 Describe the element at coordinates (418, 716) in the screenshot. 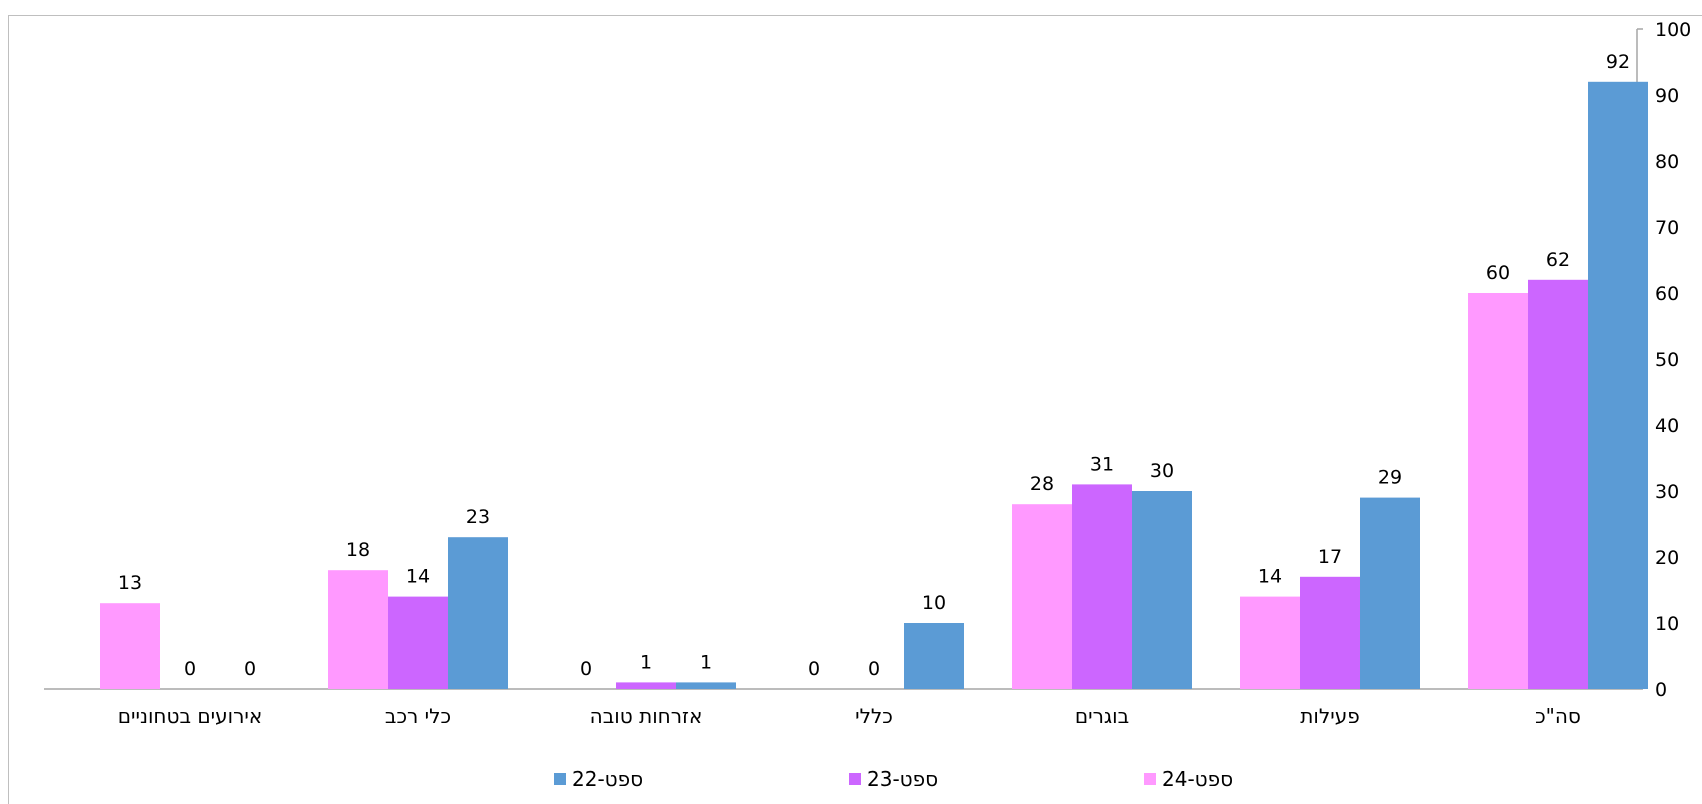

I see `category-label: כלי רכב` at that location.